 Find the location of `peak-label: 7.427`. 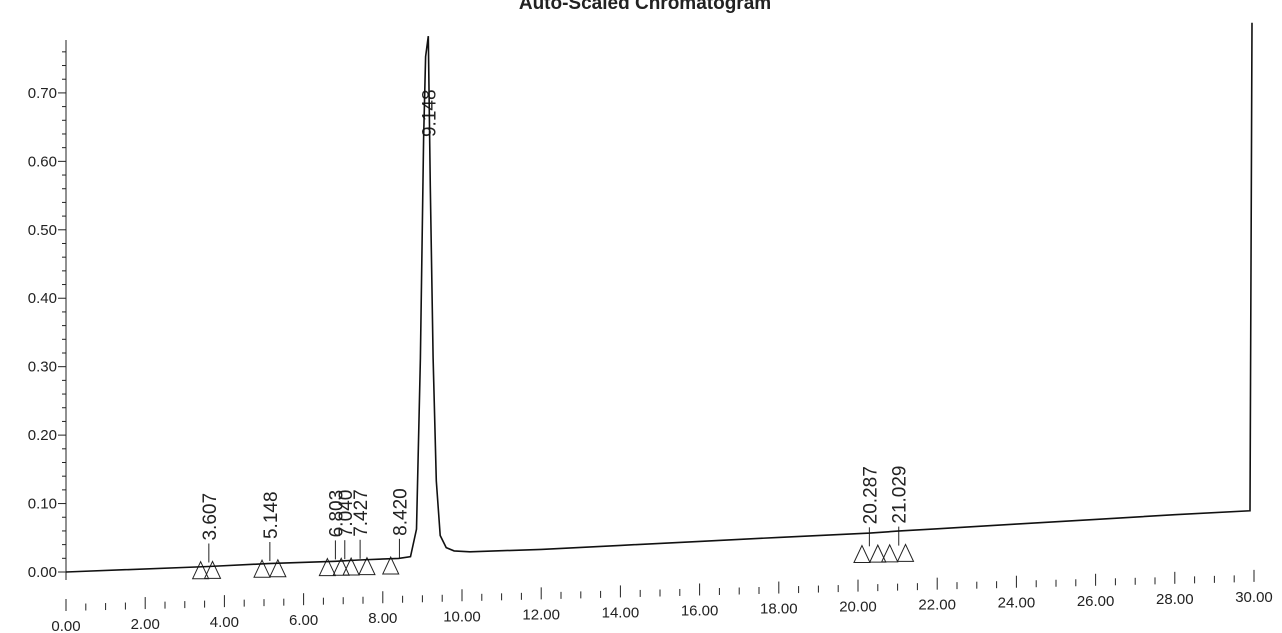

peak-label: 7.427 is located at coordinates (361, 513).